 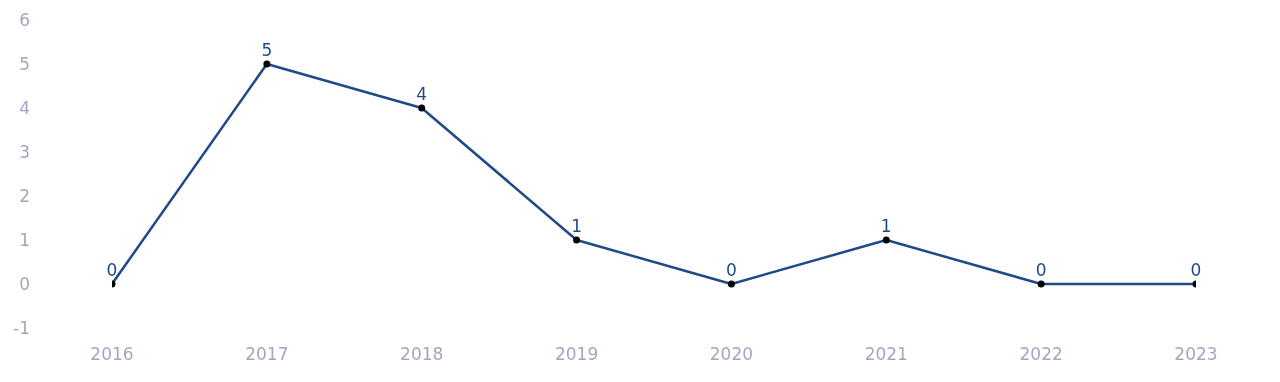 I want to click on y-tick-label: 3, so click(x=24, y=152).